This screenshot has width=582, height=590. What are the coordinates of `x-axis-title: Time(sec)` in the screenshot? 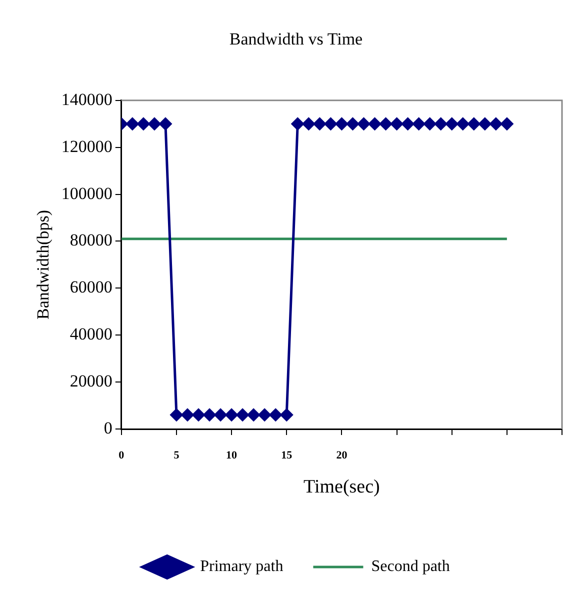 It's located at (342, 487).